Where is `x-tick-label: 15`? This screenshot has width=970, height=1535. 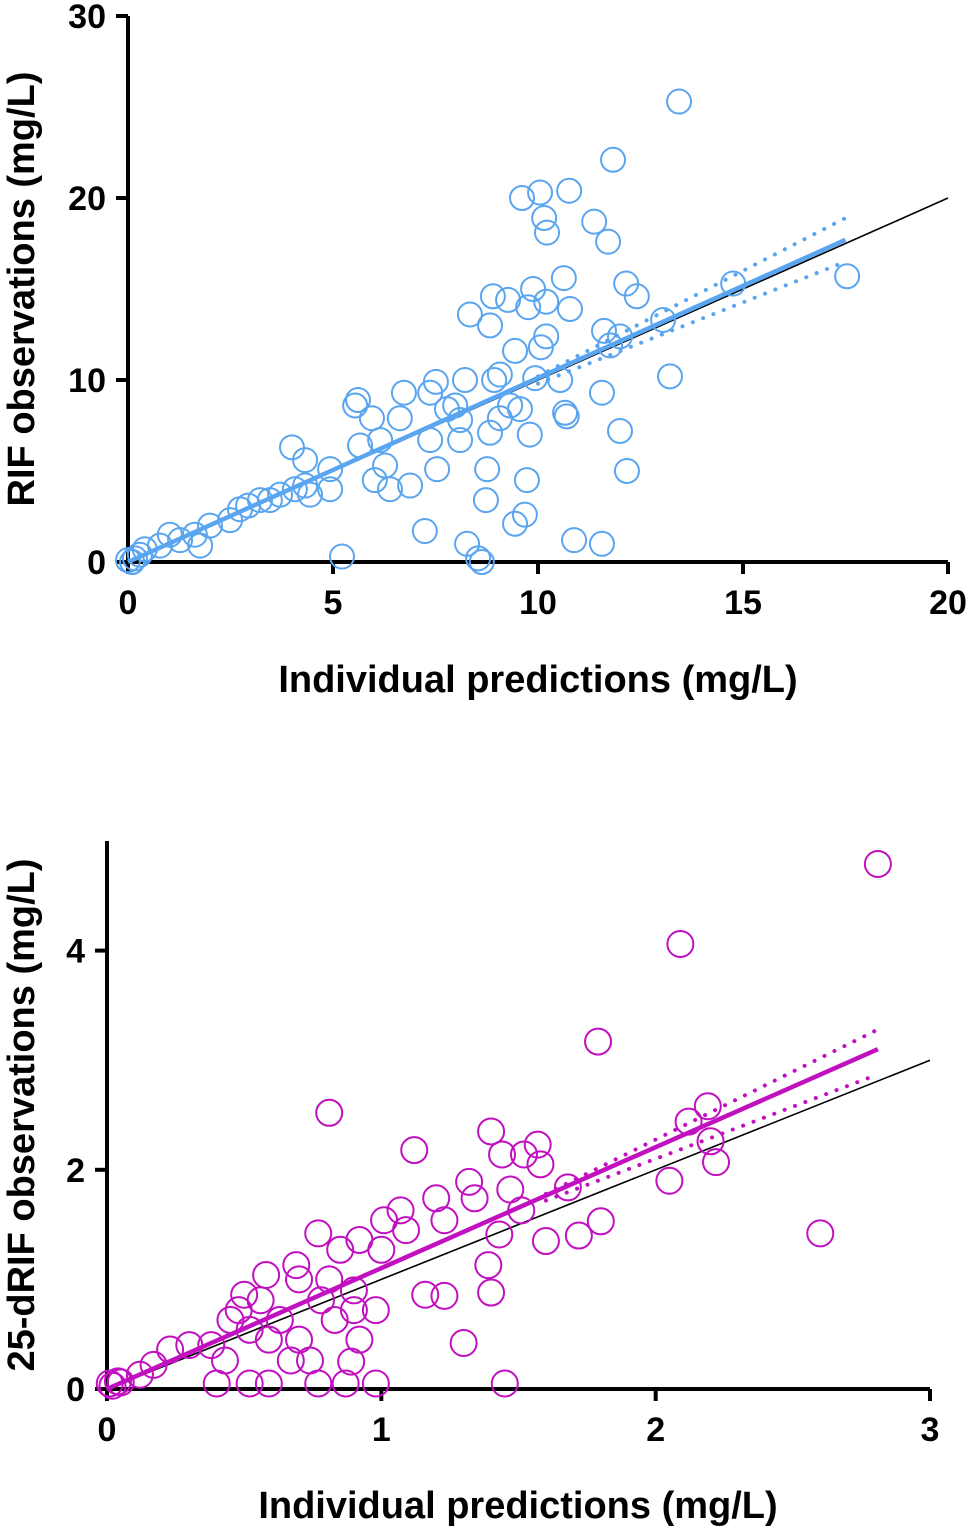
x-tick-label: 15 is located at coordinates (743, 603).